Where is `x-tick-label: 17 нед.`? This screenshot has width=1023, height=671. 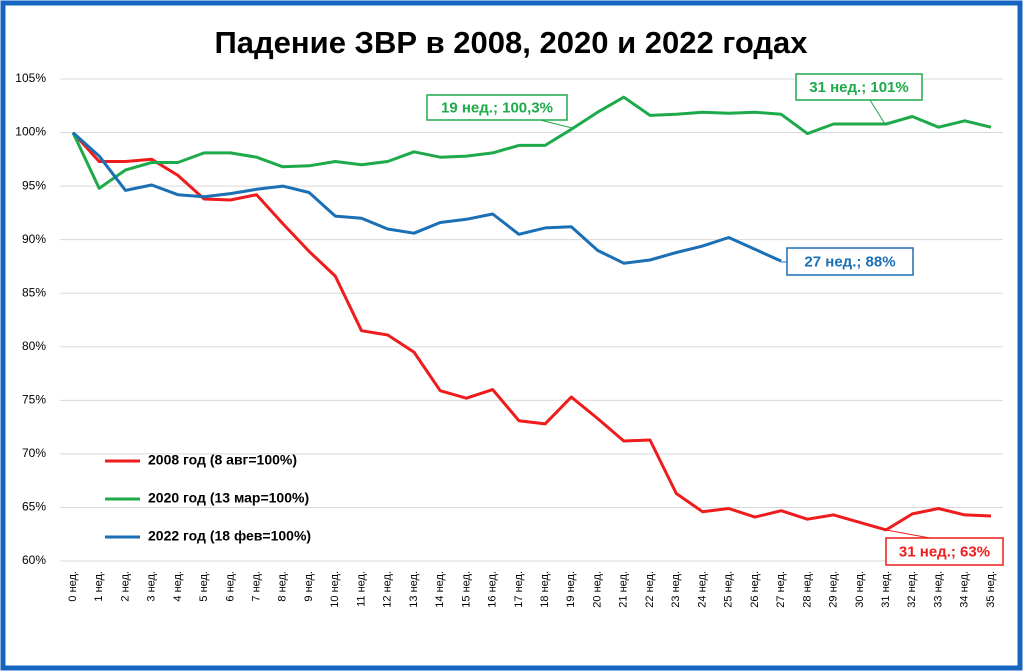
x-tick-label: 17 нед. is located at coordinates (519, 589).